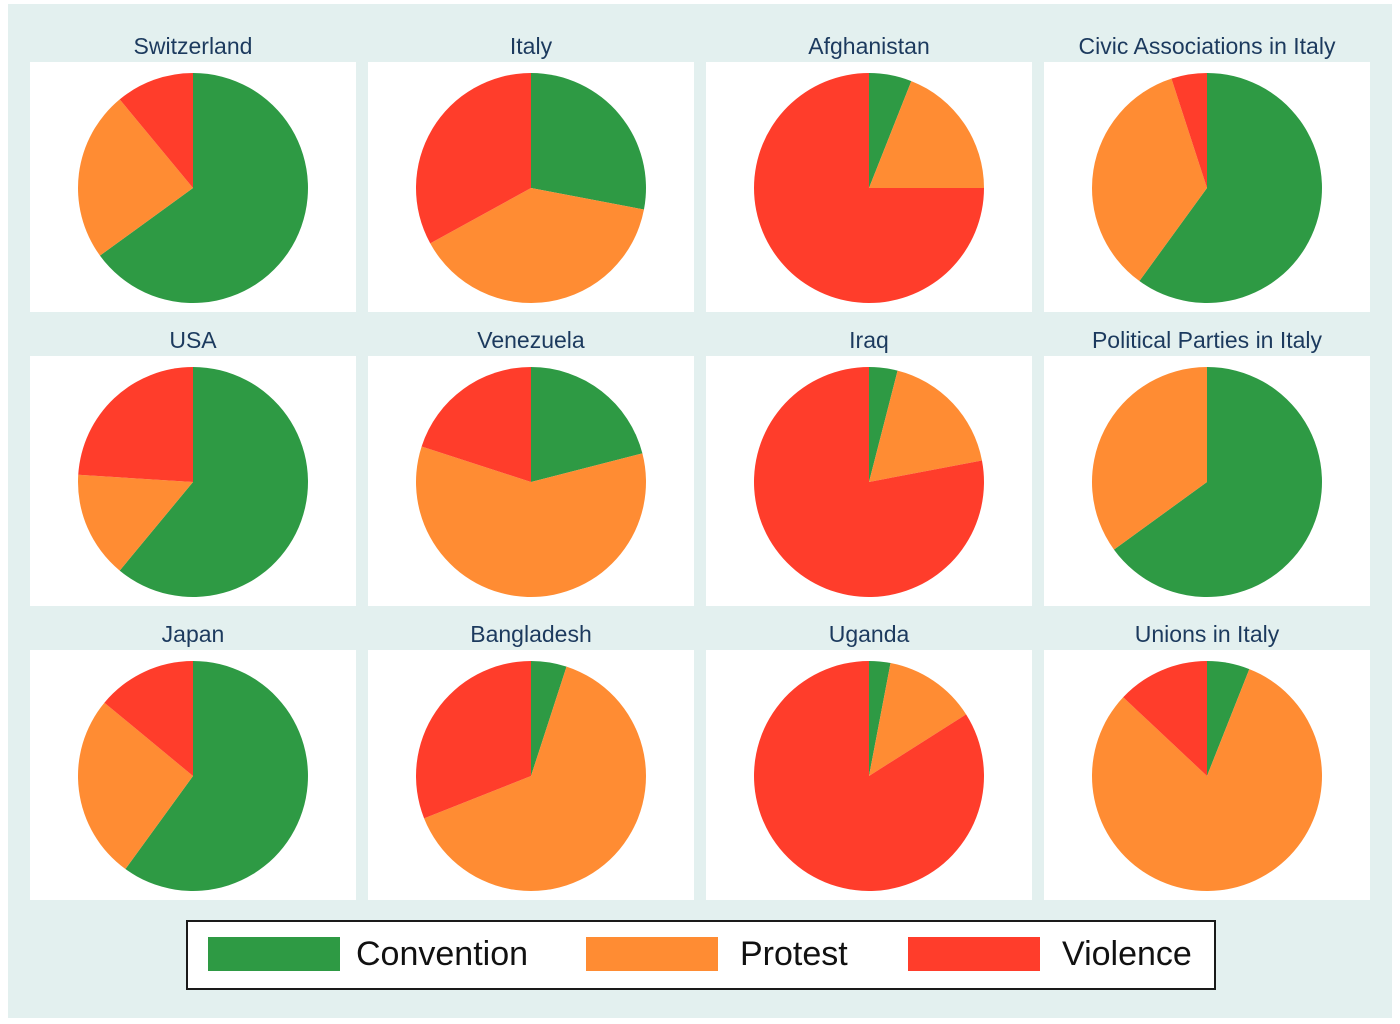 Image resolution: width=1400 pixels, height=1024 pixels. What do you see at coordinates (535, 779) in the screenshot?
I see `pie-slice-bangladesh-protest` at bounding box center [535, 779].